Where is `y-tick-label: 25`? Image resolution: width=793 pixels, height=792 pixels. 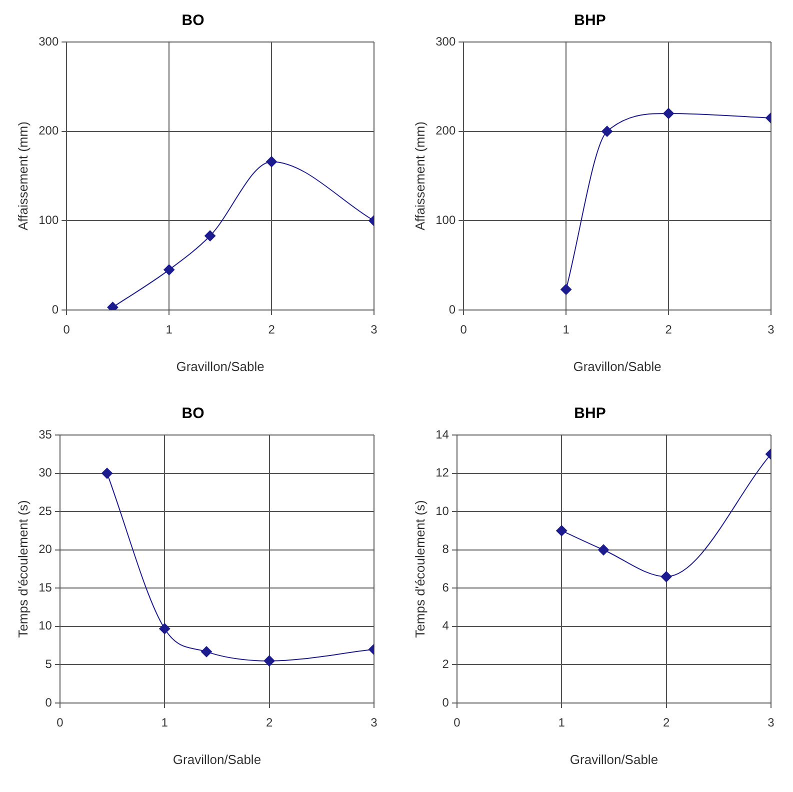 y-tick-label: 25 is located at coordinates (45, 511).